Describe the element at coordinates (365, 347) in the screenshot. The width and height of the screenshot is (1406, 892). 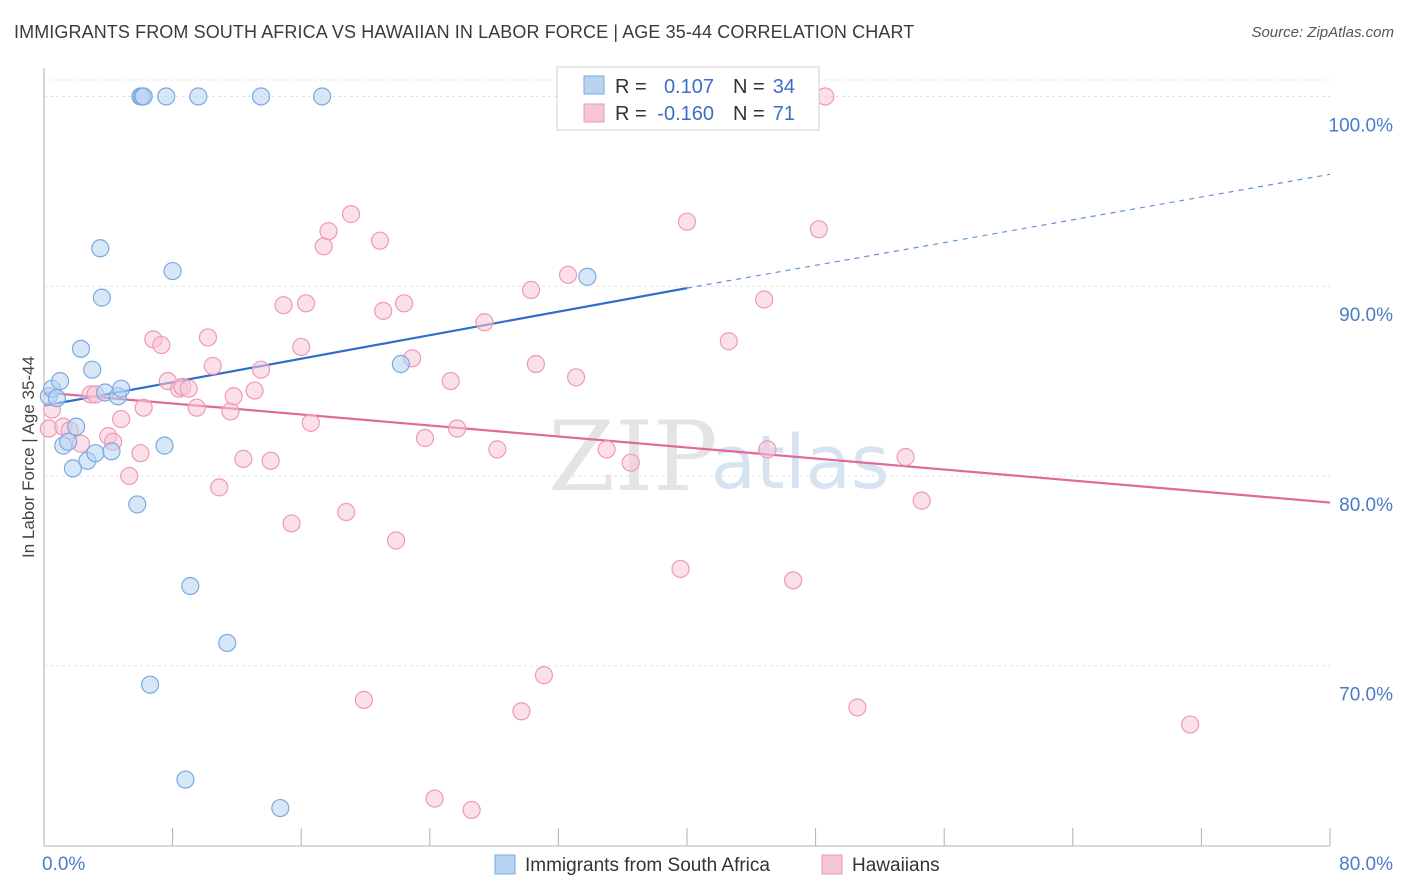
I see `trend-line-south-africa` at that location.